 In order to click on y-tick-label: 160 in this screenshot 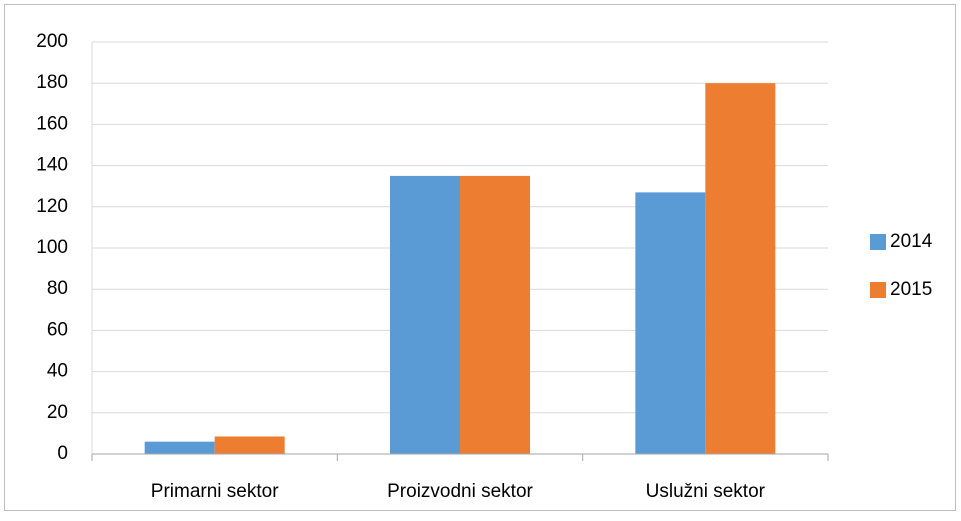, I will do `click(52, 123)`.